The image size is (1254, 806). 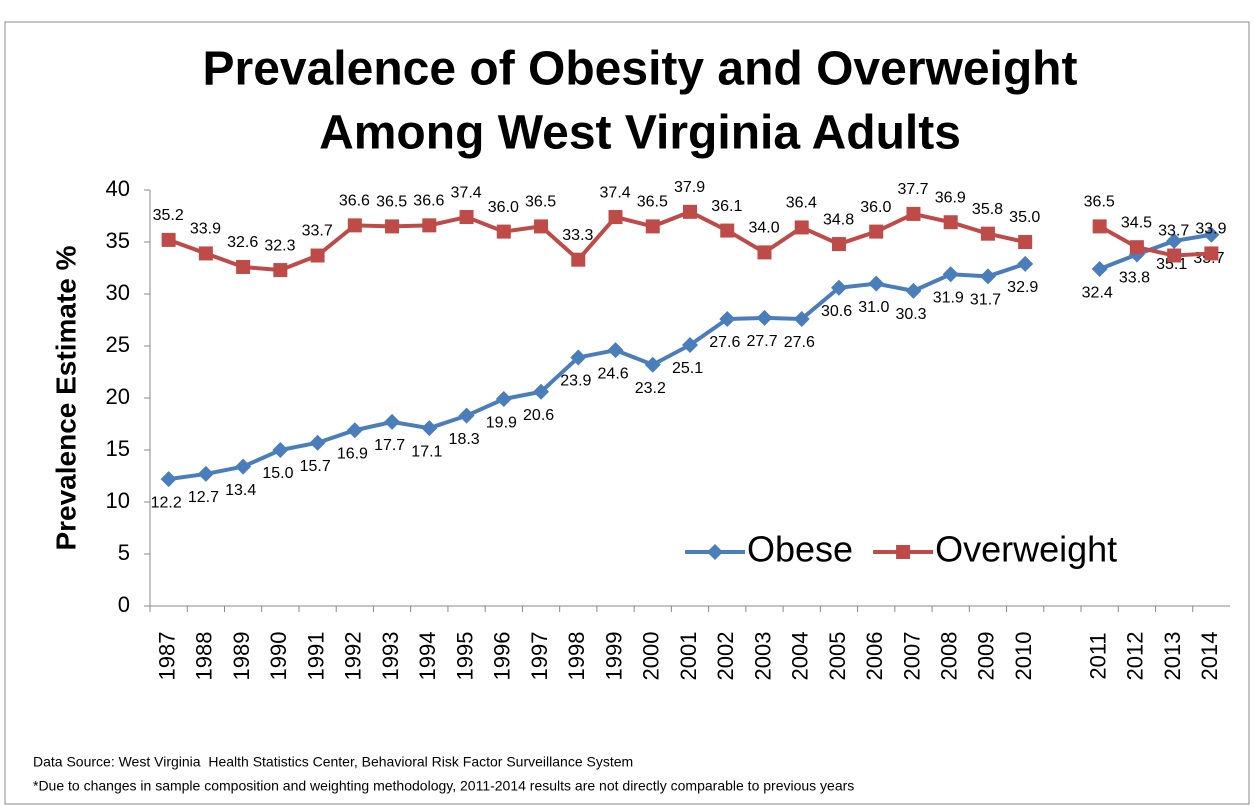 I want to click on data-label: 12.2, so click(x=166, y=502).